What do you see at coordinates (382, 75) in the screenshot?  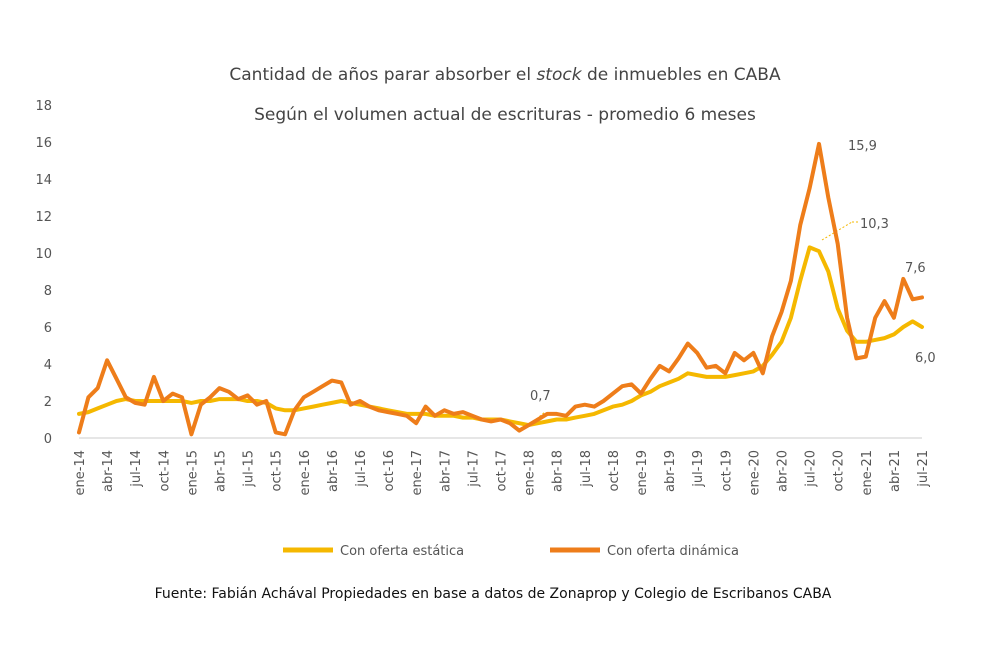 I see `title-part: Cantidad de años parar absorber el` at bounding box center [382, 75].